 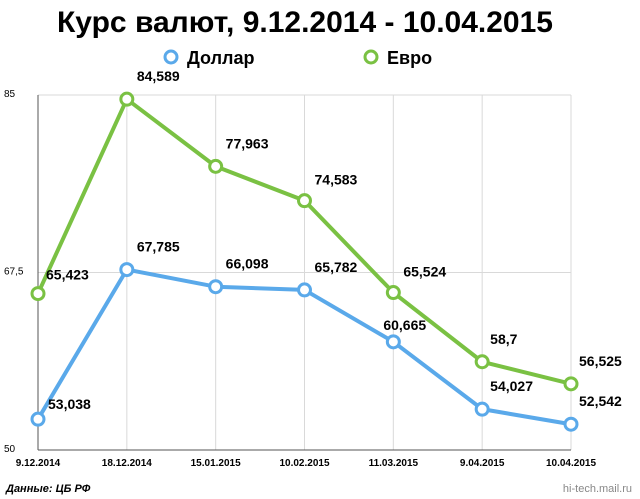 I want to click on data-label-euro: 77,963, so click(x=247, y=143).